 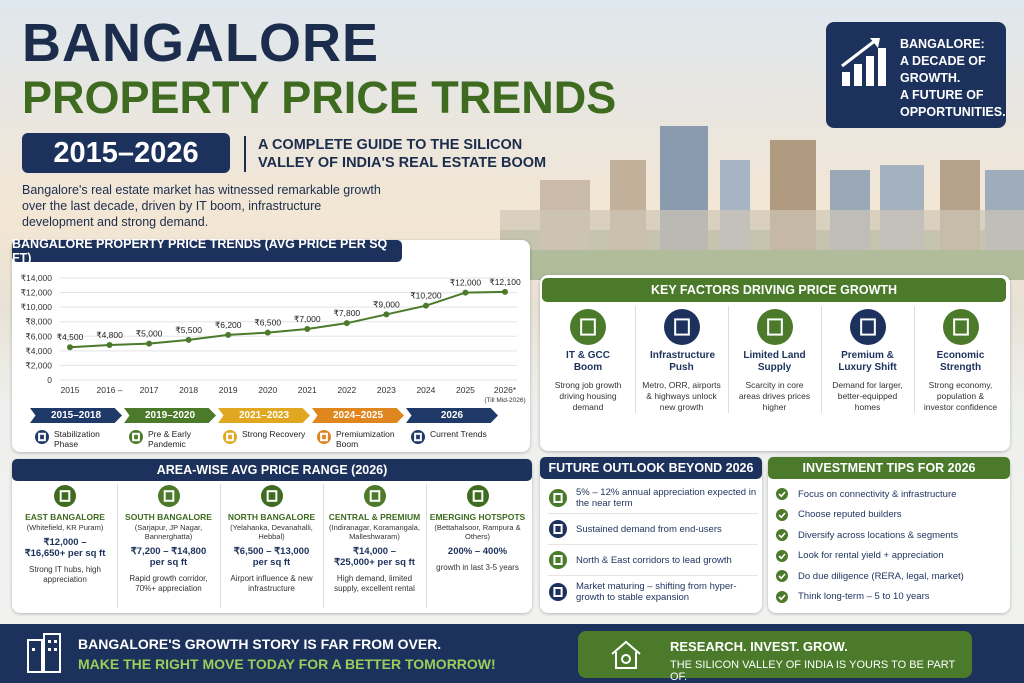 I want to click on area-name: EAST BANGALORE, so click(x=65, y=517).